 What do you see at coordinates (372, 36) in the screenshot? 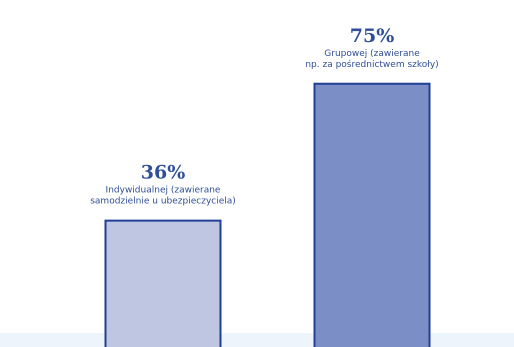
I see `bar-2-value-label: 75%` at bounding box center [372, 36].